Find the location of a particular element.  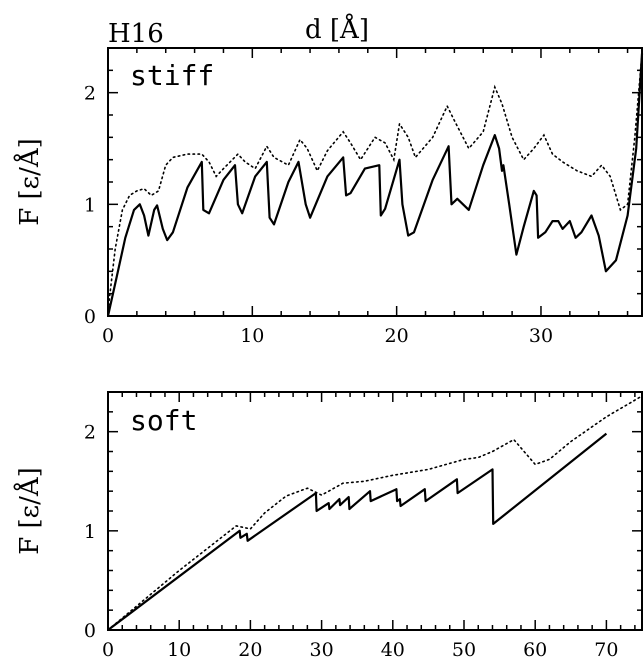

stiff-y-tick-label: 2 is located at coordinates (90, 94).